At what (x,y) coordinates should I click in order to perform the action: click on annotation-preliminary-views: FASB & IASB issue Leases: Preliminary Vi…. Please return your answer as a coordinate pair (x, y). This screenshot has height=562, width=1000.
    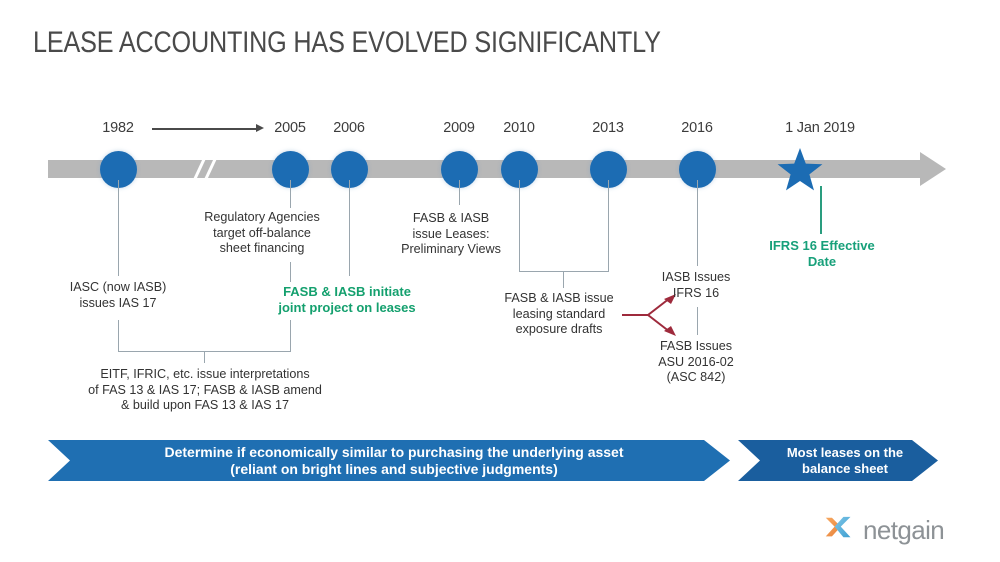
    Looking at the image, I should click on (451, 233).